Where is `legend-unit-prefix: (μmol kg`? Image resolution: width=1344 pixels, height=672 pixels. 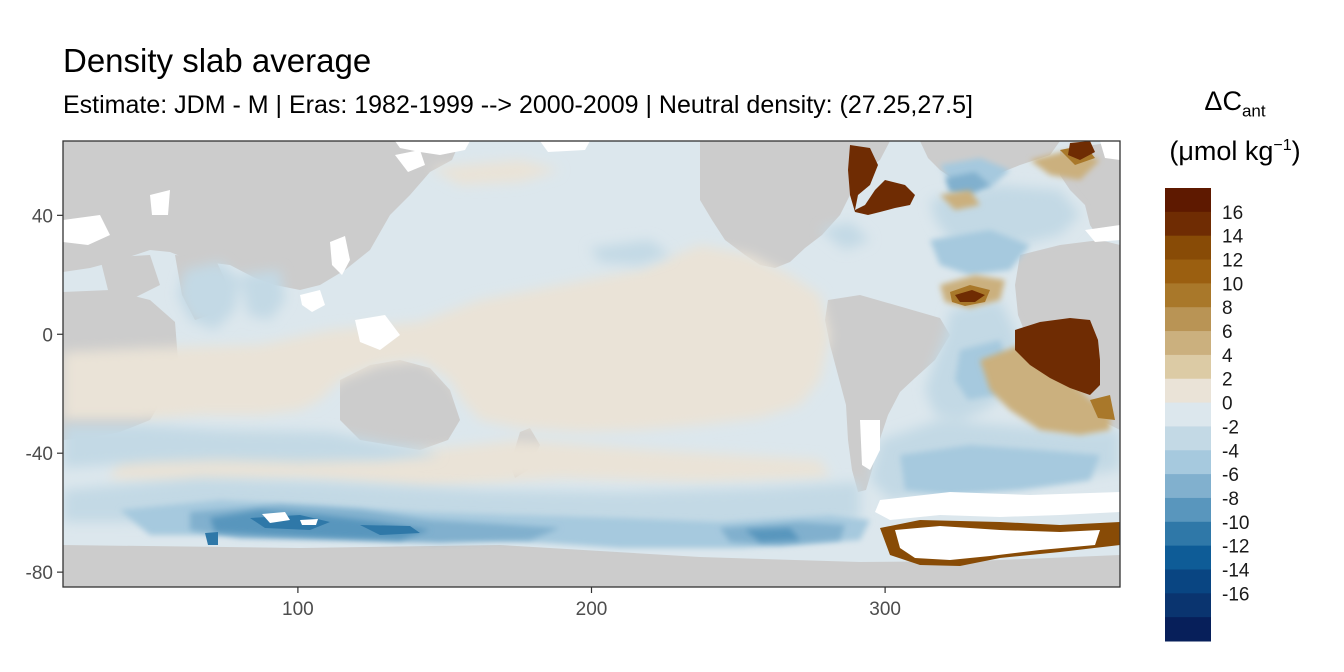
legend-unit-prefix: (μmol kg is located at coordinates (1221, 151).